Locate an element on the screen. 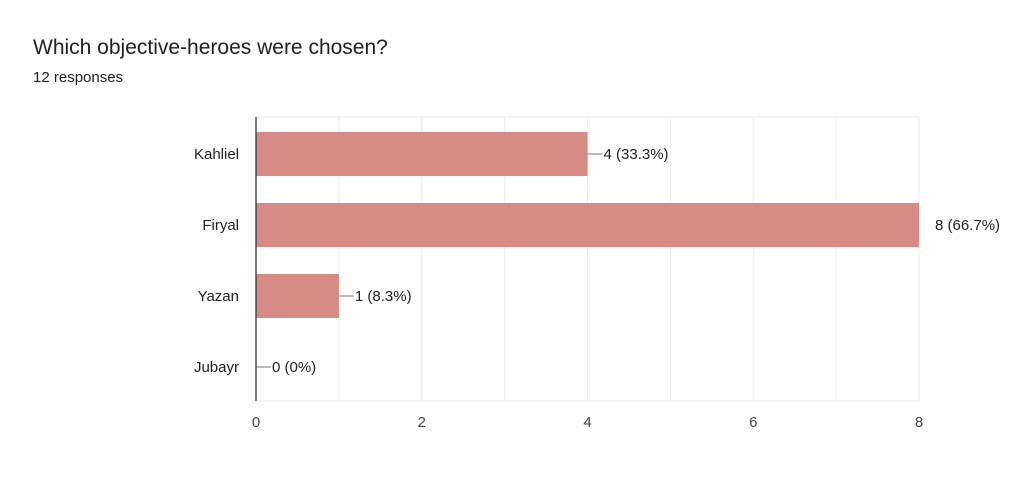  x-tick-label: 8 is located at coordinates (919, 422).